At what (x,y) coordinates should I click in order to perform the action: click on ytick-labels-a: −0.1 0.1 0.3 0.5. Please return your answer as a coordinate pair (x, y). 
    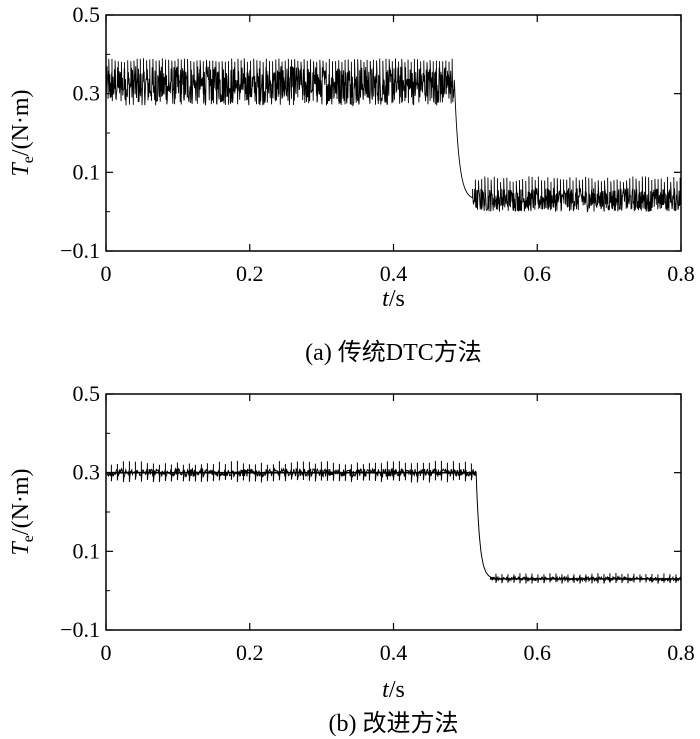
    Looking at the image, I should click on (80, 132).